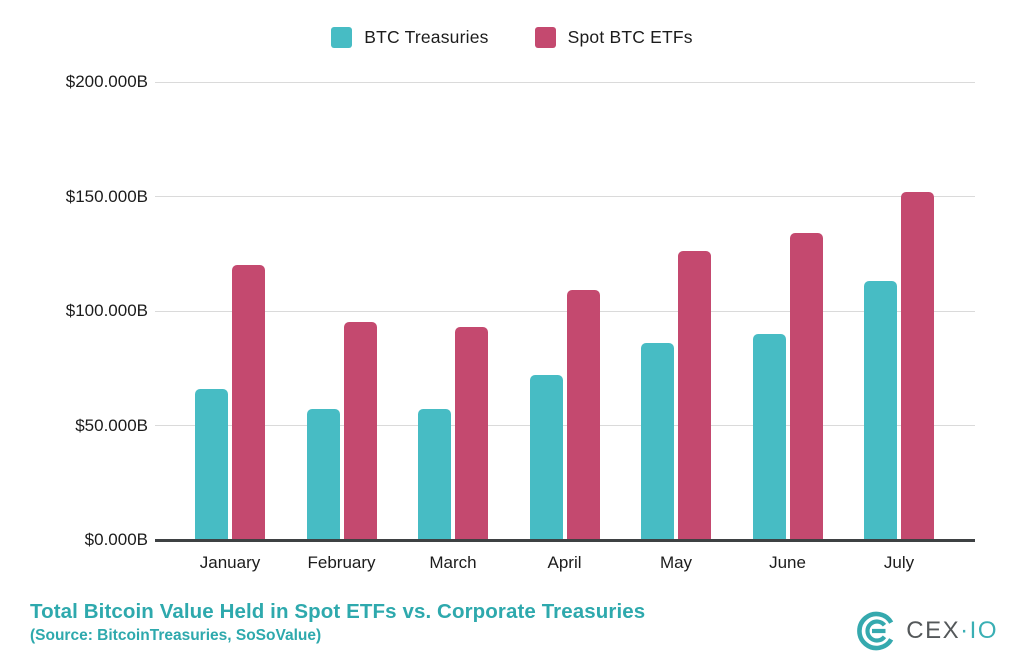 The height and width of the screenshot is (664, 1024). Describe the element at coordinates (899, 562) in the screenshot. I see `x-axis-label-july: July` at that location.